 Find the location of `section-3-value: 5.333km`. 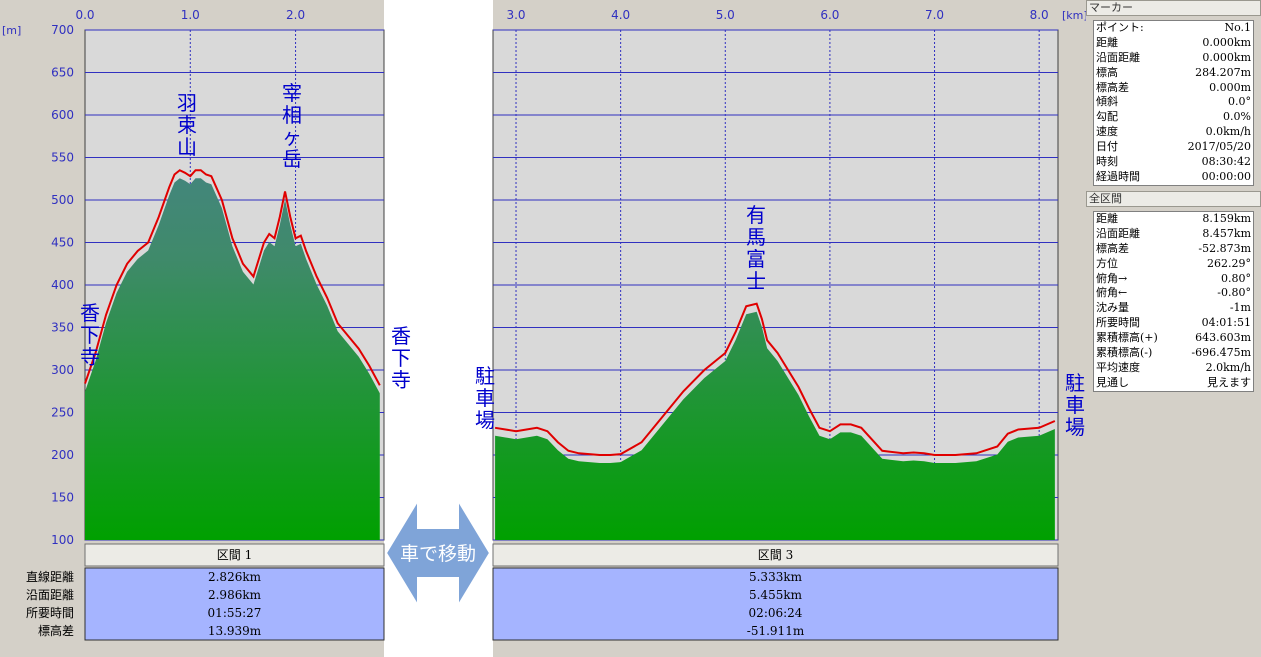

section-3-value: 5.333km is located at coordinates (776, 577).